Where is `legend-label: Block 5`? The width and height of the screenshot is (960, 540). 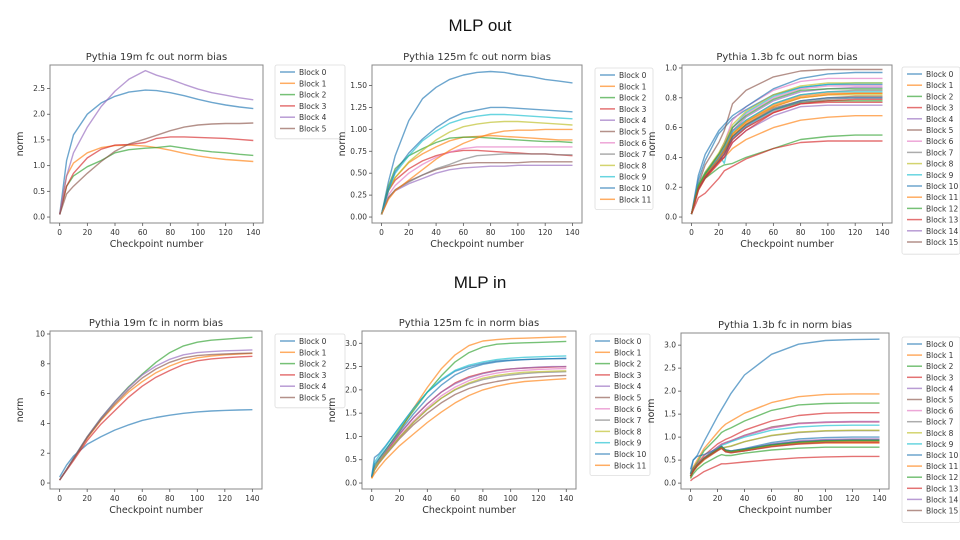
legend-label: Block 5 is located at coordinates (940, 400).